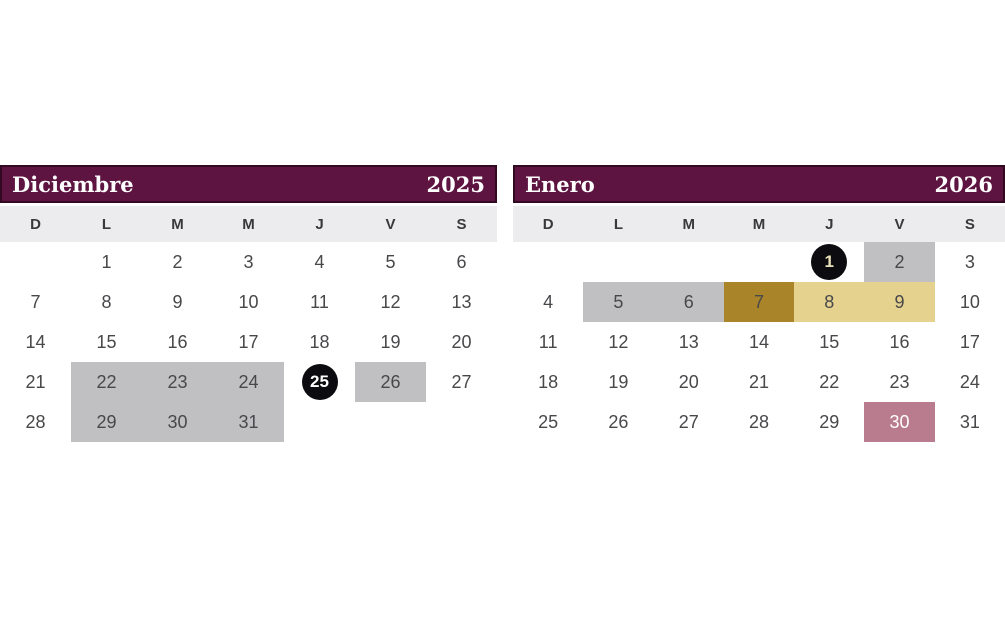 The height and width of the screenshot is (620, 1005). I want to click on holiday-circle: 1, so click(829, 262).